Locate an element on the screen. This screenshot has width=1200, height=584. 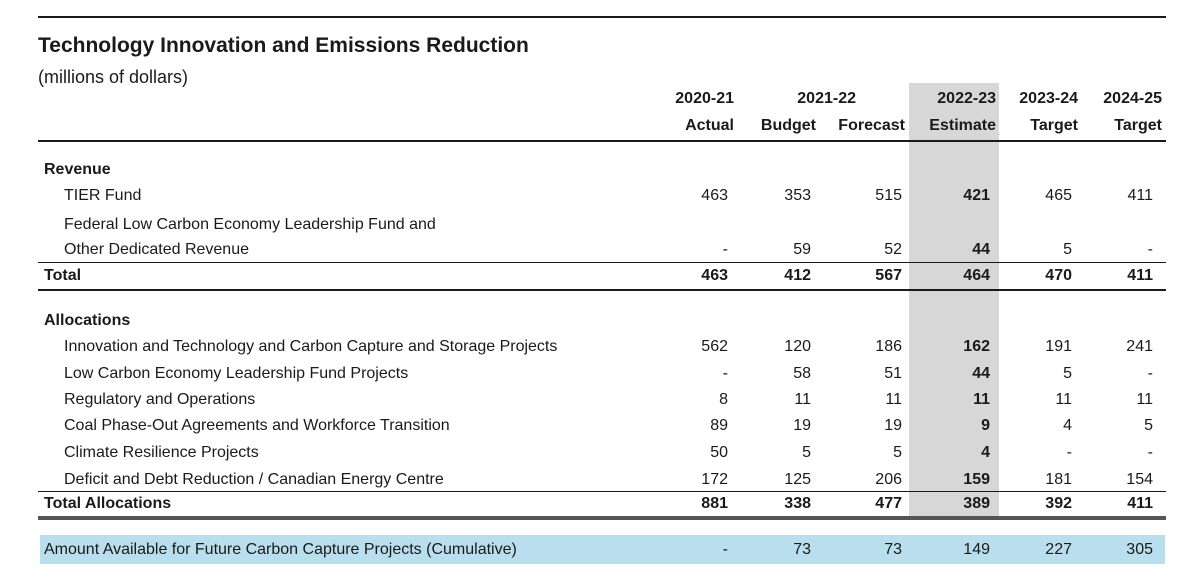
header-year-2021-22: 2021-22 is located at coordinates (826, 98).